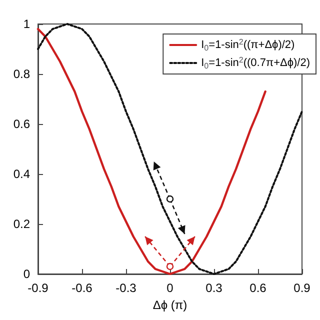 This screenshot has width=320, height=320. I want to click on x-axis-title: Δϕ (π), so click(170, 305).